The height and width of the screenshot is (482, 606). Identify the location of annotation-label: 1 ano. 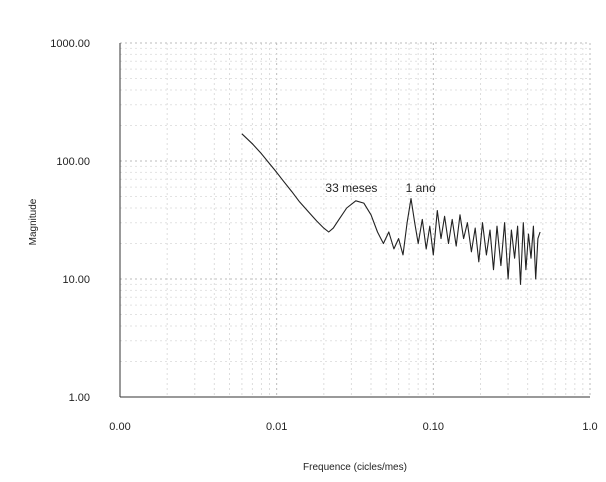
(421, 188).